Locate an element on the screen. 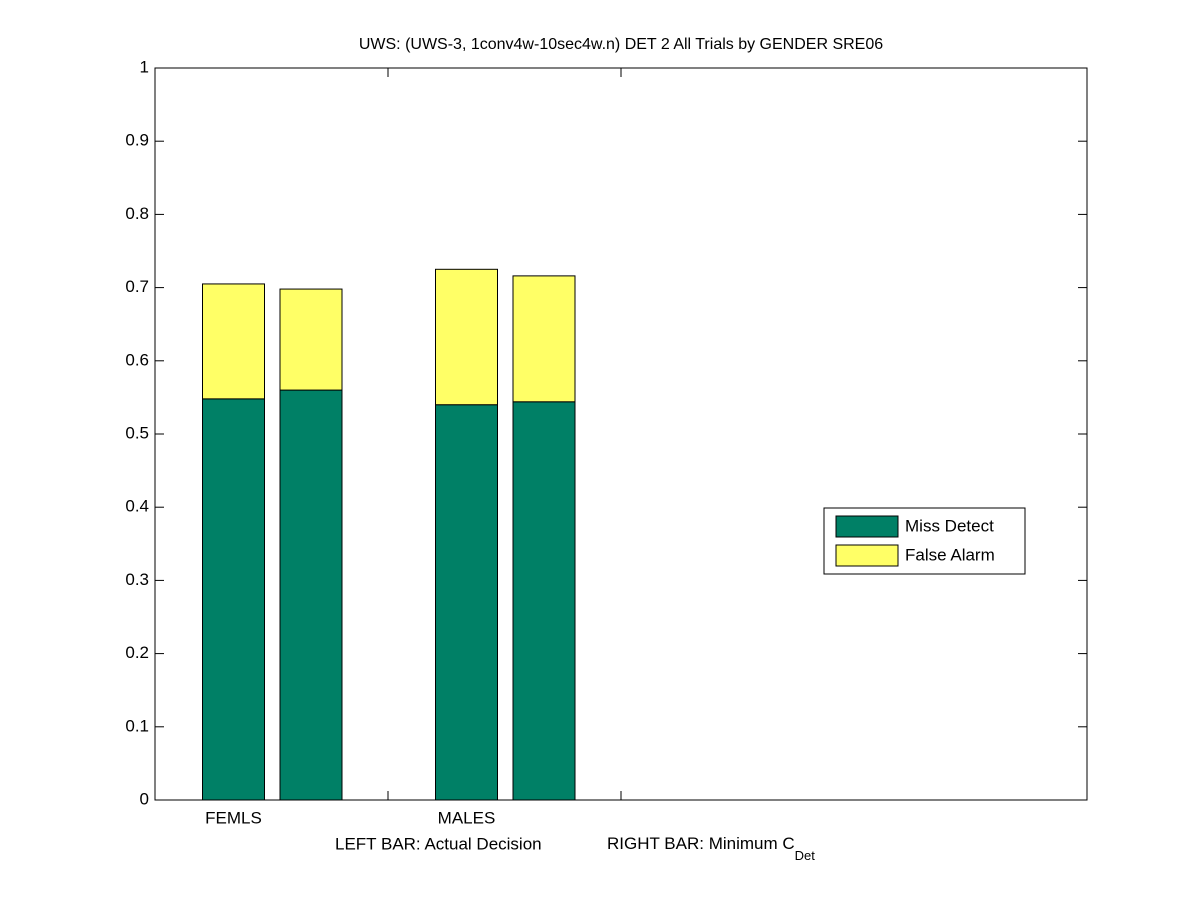  x-tick-label: FEMLS is located at coordinates (233, 817).